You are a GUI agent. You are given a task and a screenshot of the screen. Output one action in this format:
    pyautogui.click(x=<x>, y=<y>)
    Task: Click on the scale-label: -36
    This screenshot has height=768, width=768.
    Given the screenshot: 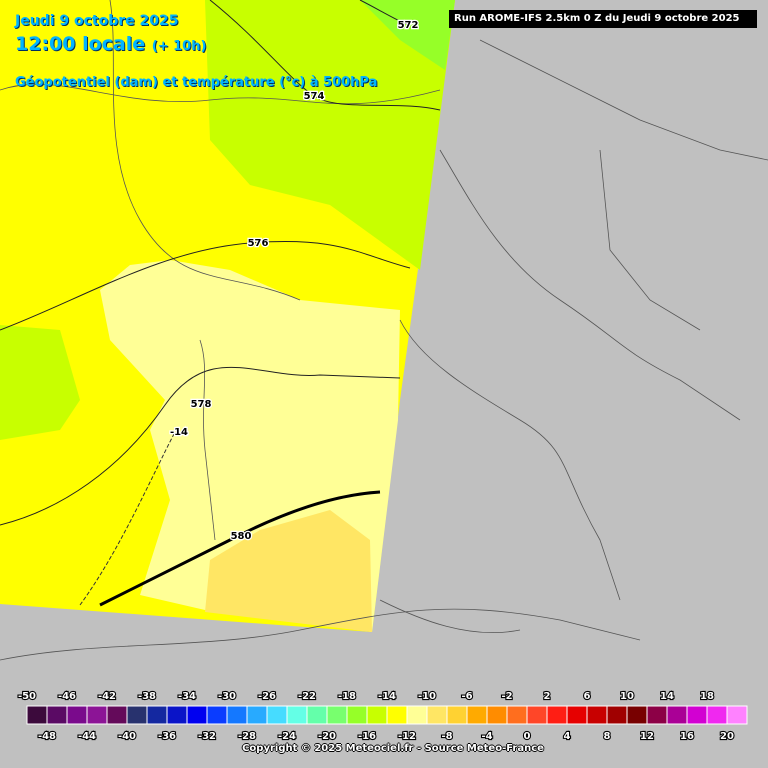 What is the action you would take?
    pyautogui.click(x=167, y=736)
    